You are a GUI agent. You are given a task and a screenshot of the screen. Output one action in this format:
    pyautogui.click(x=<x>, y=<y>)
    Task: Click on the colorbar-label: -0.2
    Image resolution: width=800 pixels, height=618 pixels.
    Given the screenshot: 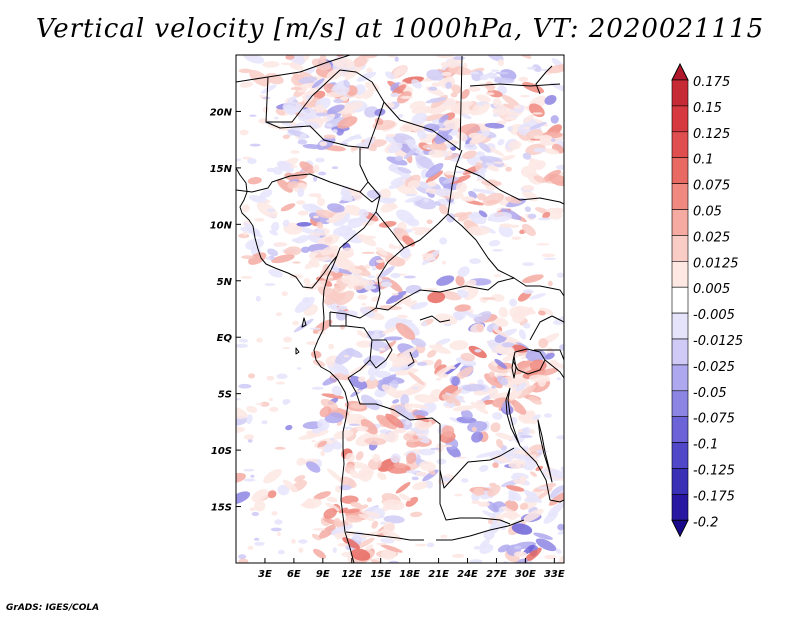 What is the action you would take?
    pyautogui.click(x=705, y=522)
    